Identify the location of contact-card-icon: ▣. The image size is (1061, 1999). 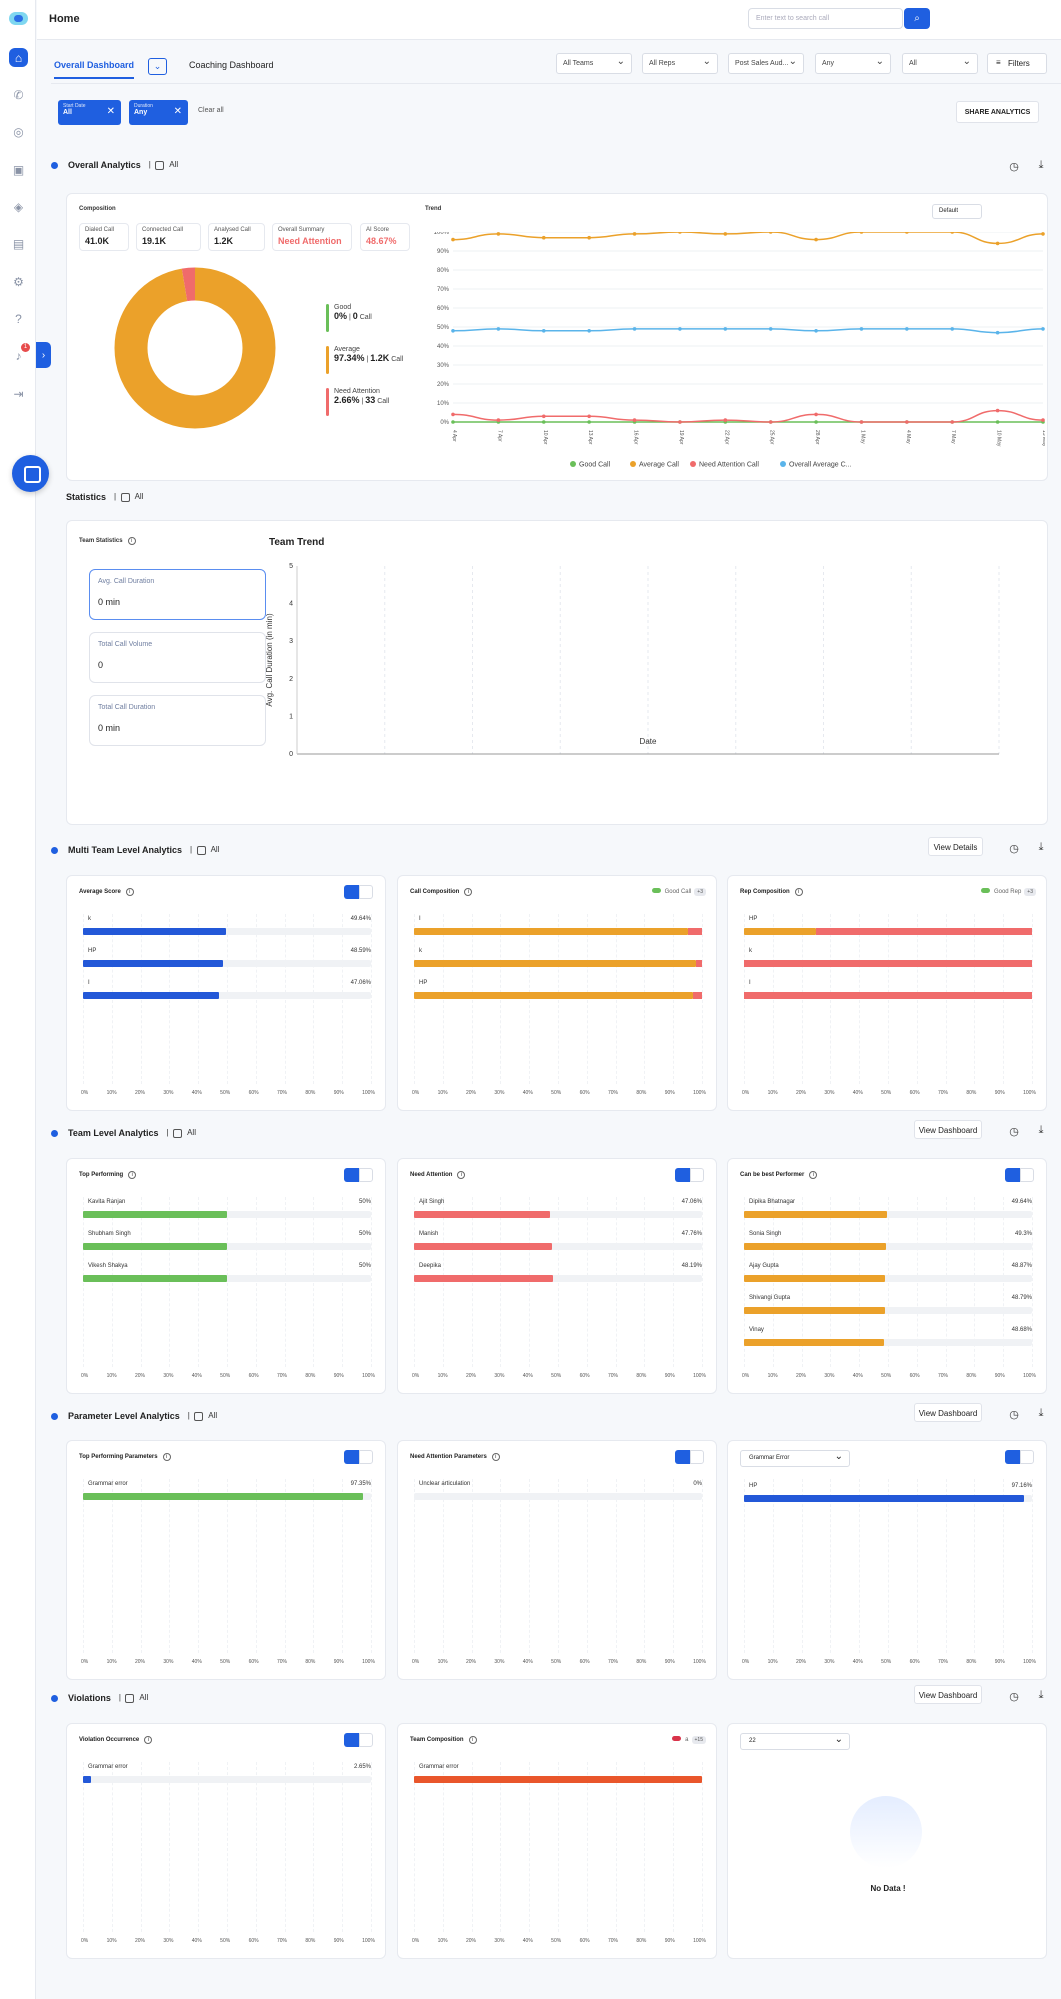
(18, 169).